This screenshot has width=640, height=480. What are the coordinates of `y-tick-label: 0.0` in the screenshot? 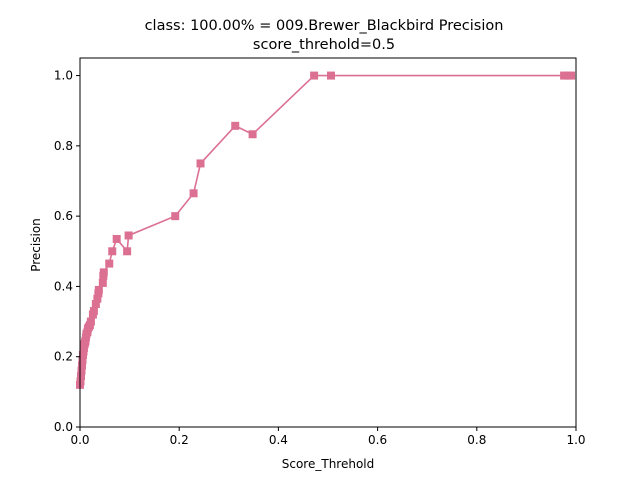 It's located at (63, 427).